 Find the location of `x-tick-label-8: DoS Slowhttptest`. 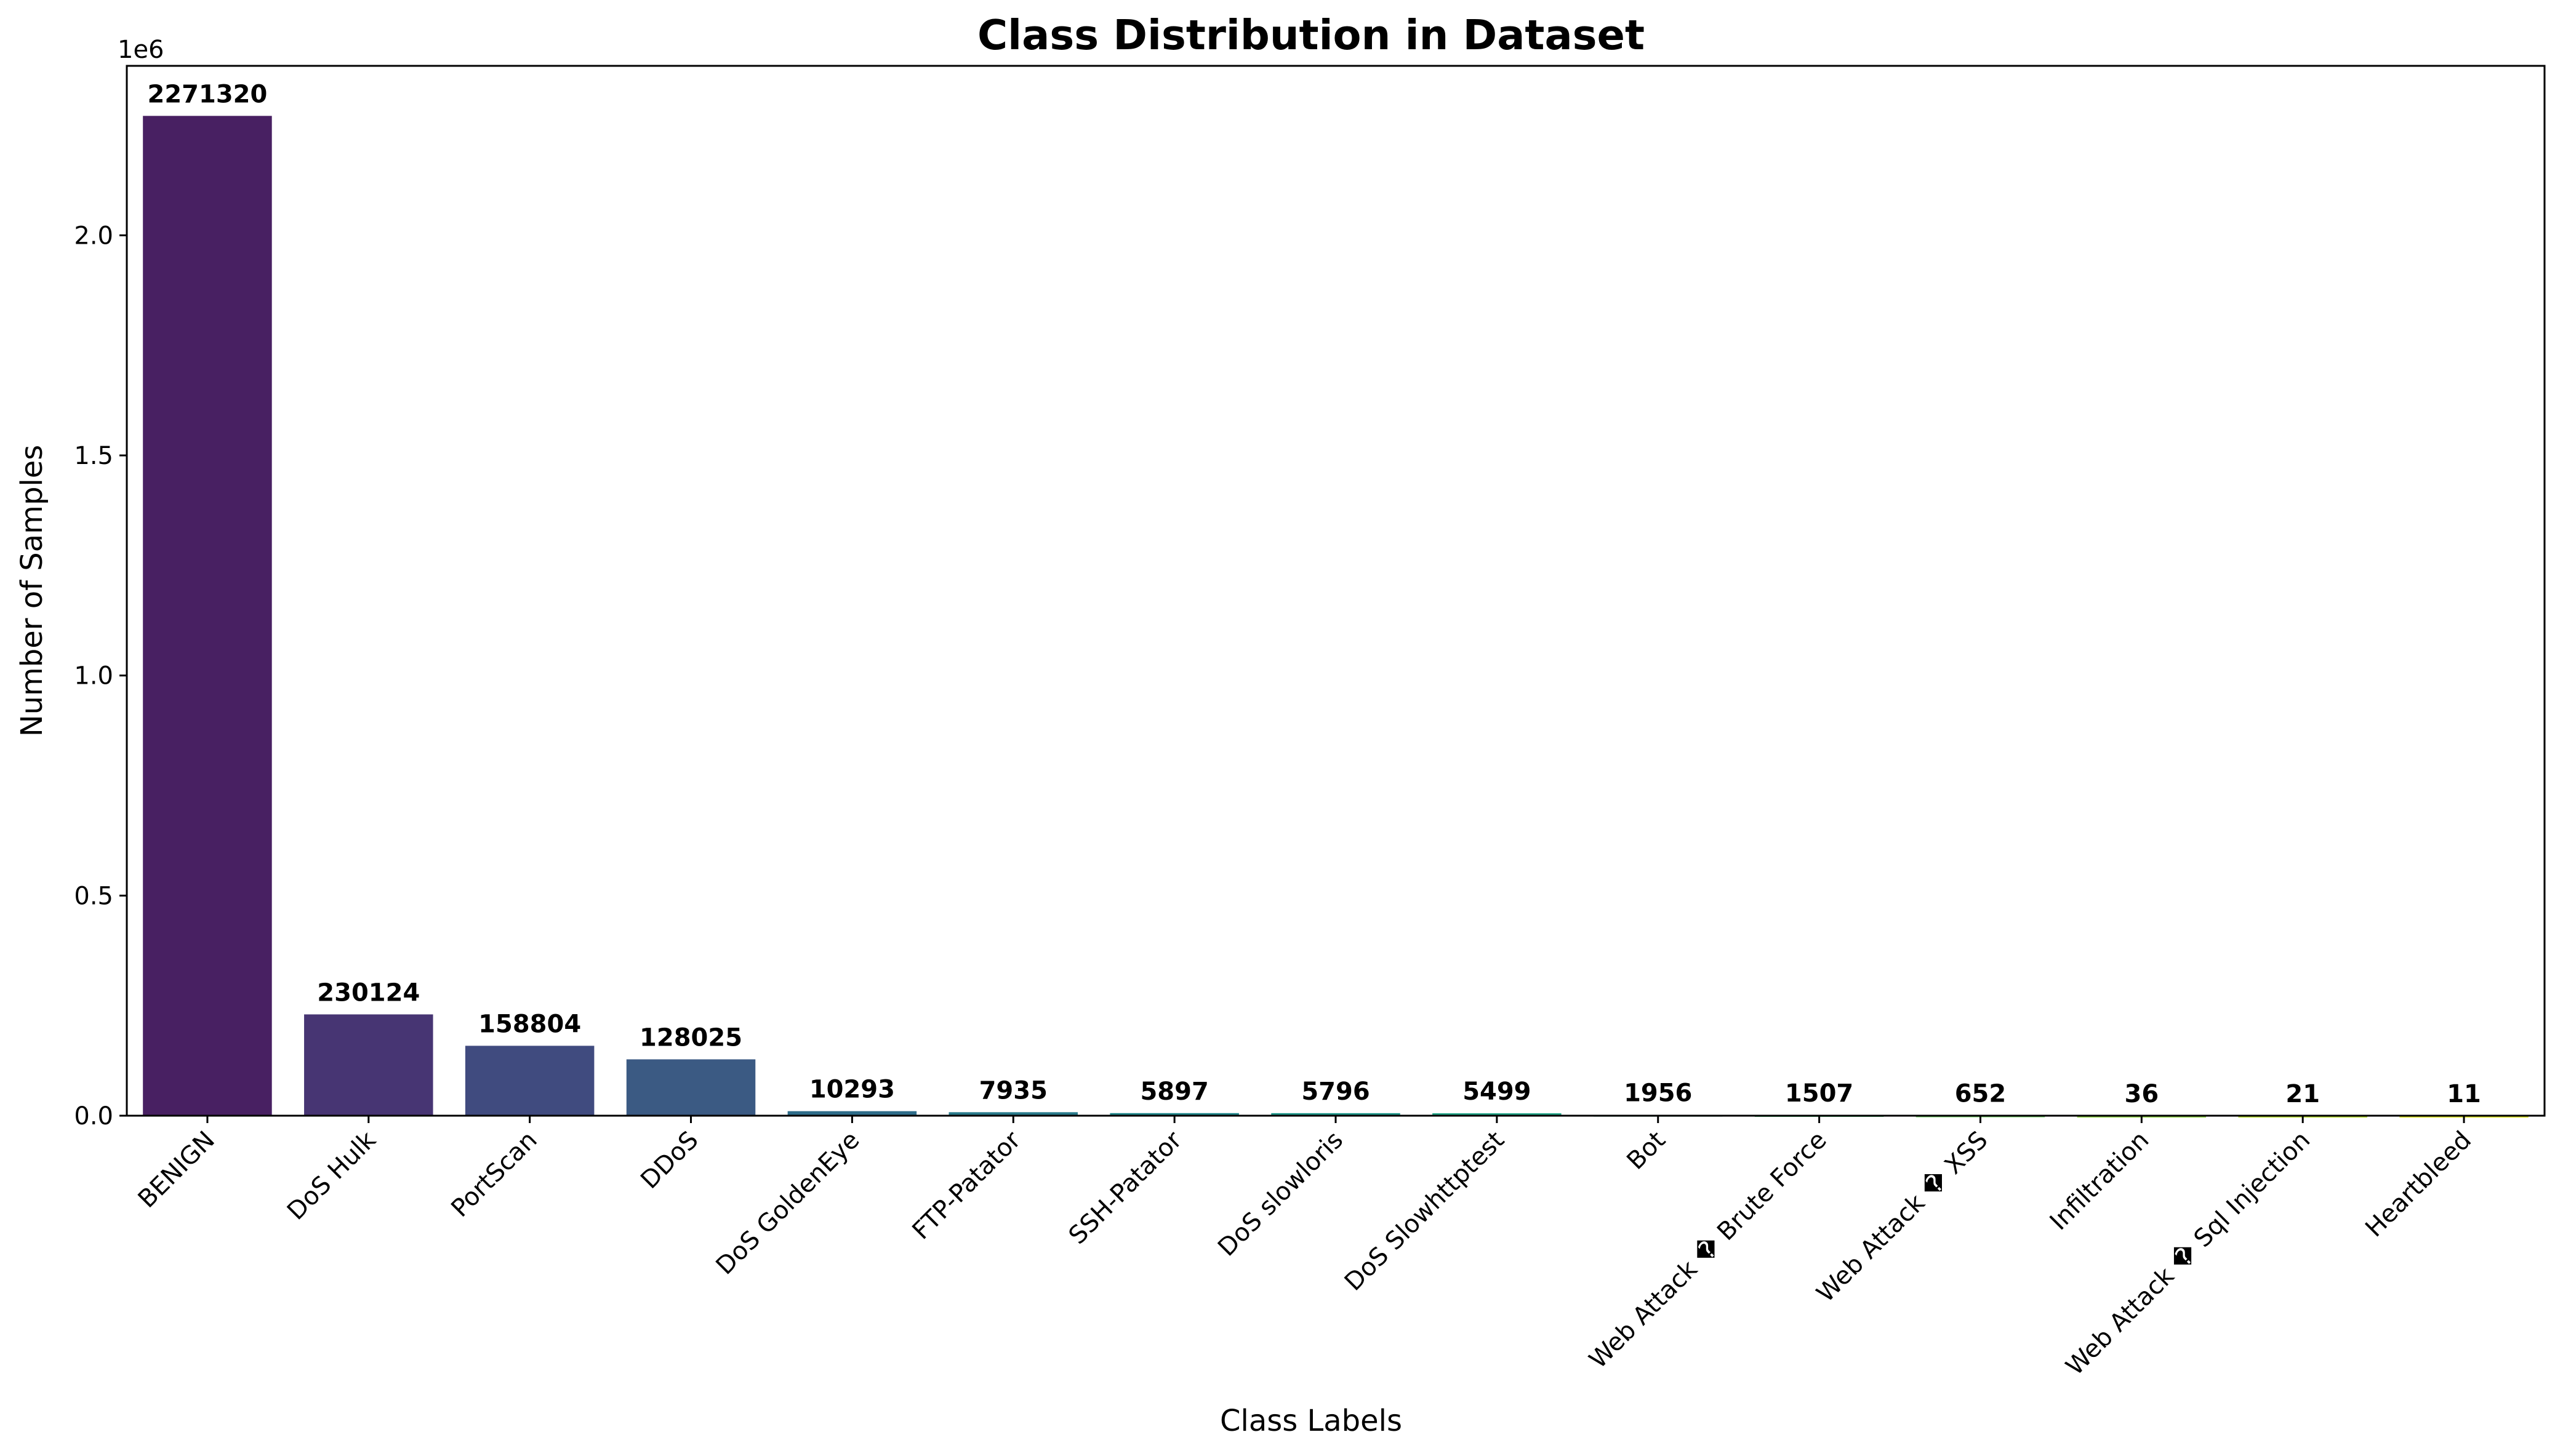

x-tick-label-8: DoS Slowhttptest is located at coordinates (1424, 1211).